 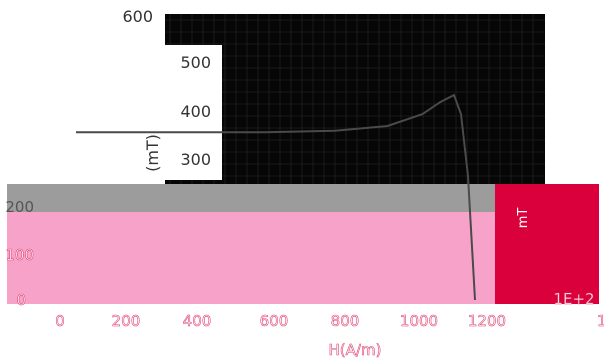 I want to click on right-axis-label: mT, so click(x=523, y=218).